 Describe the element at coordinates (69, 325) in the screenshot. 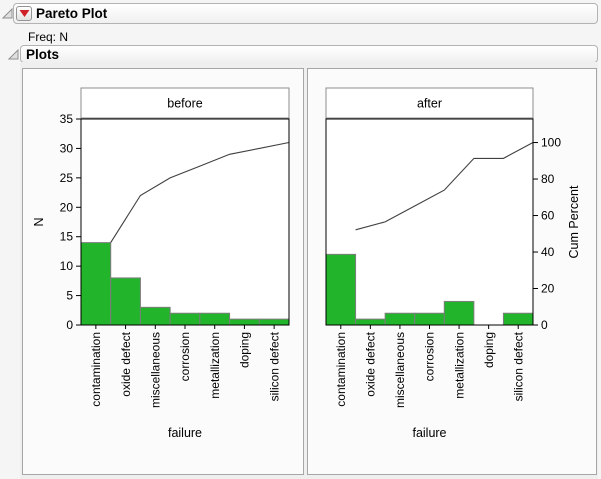

I see `y-axis-tick-label: 0` at that location.